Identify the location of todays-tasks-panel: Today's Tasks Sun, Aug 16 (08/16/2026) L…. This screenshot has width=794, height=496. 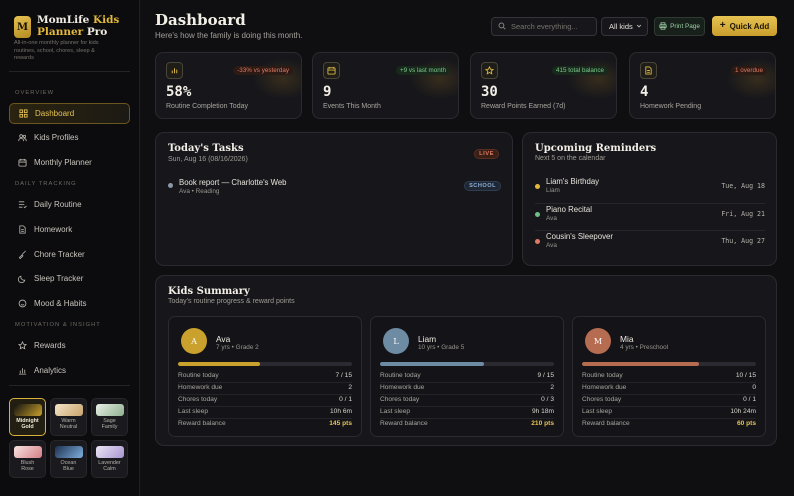
(334, 199).